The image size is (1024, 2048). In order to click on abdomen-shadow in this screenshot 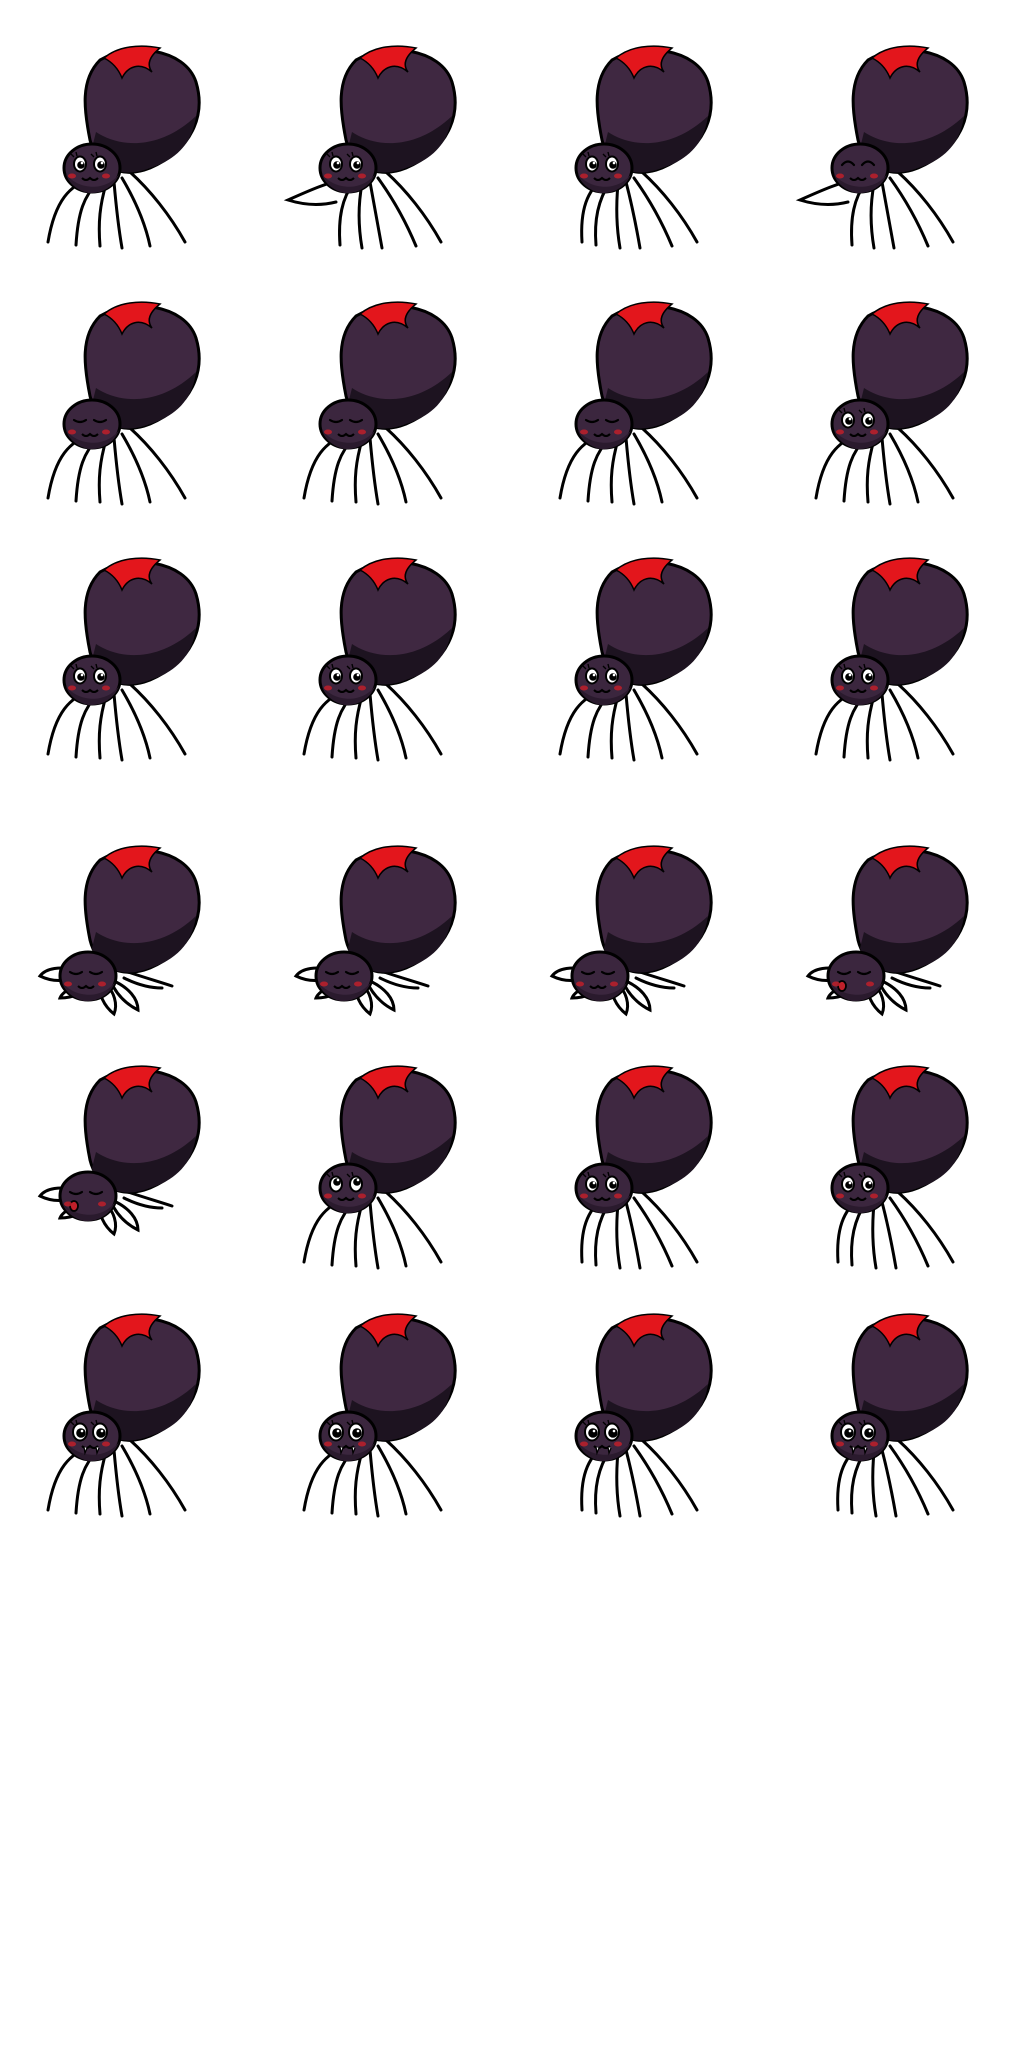, I will do `click(144, 944)`.